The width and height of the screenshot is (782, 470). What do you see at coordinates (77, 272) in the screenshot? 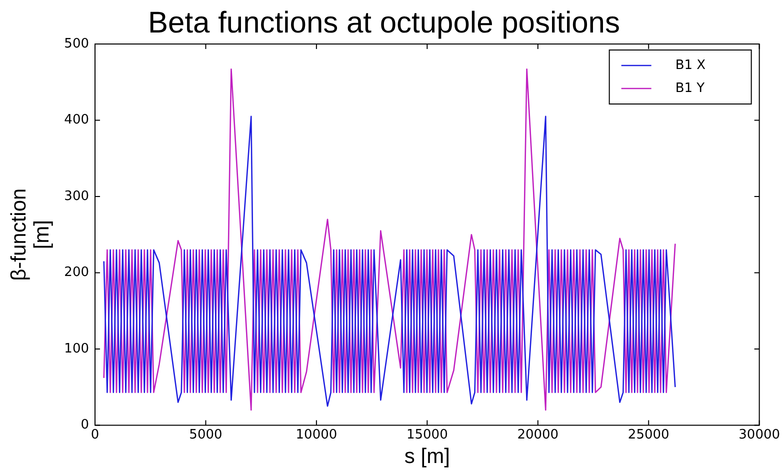
I see `y-tick-label: 200` at bounding box center [77, 272].